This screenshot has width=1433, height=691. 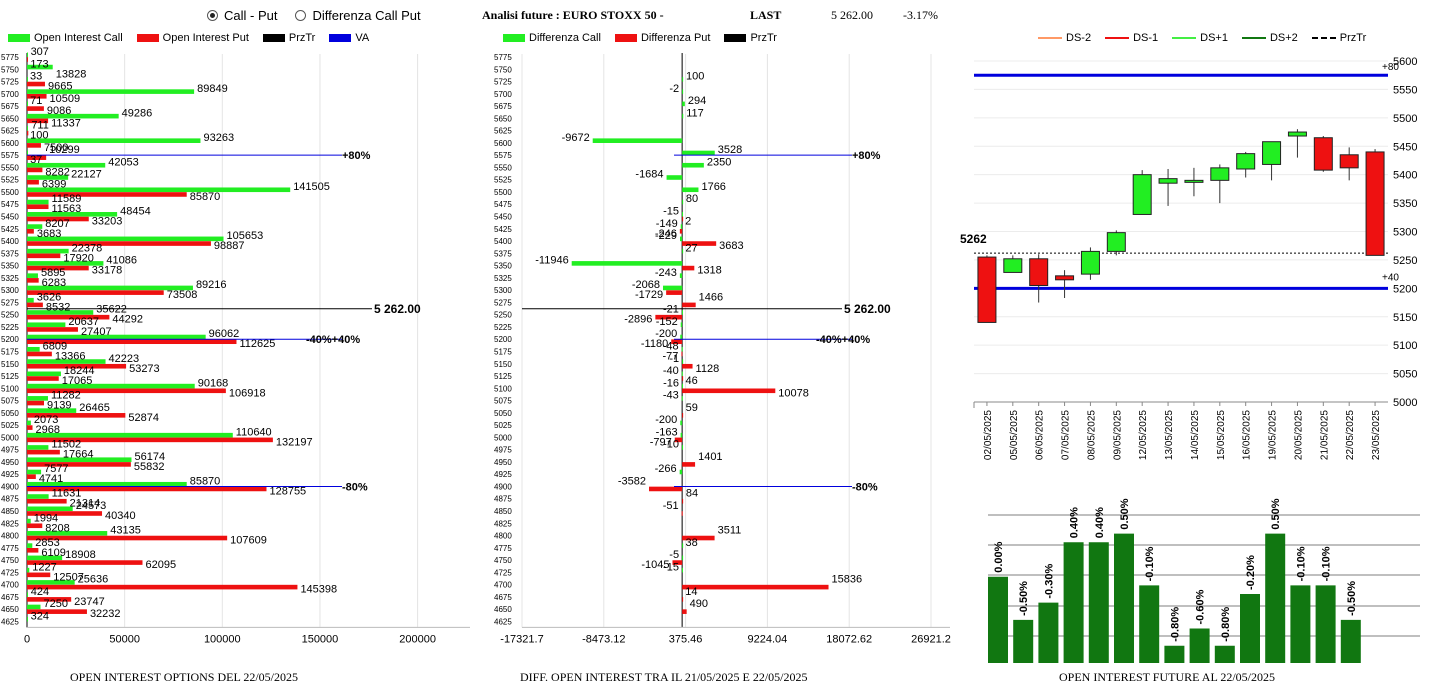 What do you see at coordinates (1273, 435) in the screenshot?
I see `x-tick-label: 19/05/2025` at bounding box center [1273, 435].